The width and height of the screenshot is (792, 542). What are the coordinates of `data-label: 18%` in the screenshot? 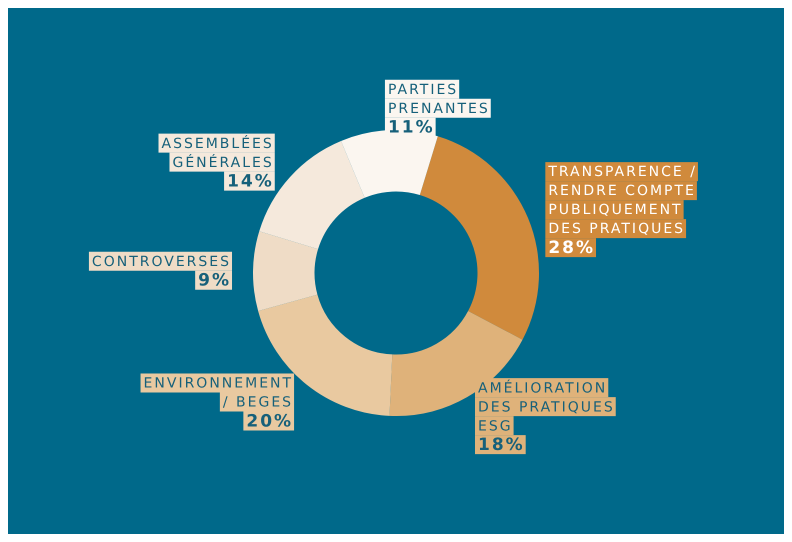 It's located at (501, 445).